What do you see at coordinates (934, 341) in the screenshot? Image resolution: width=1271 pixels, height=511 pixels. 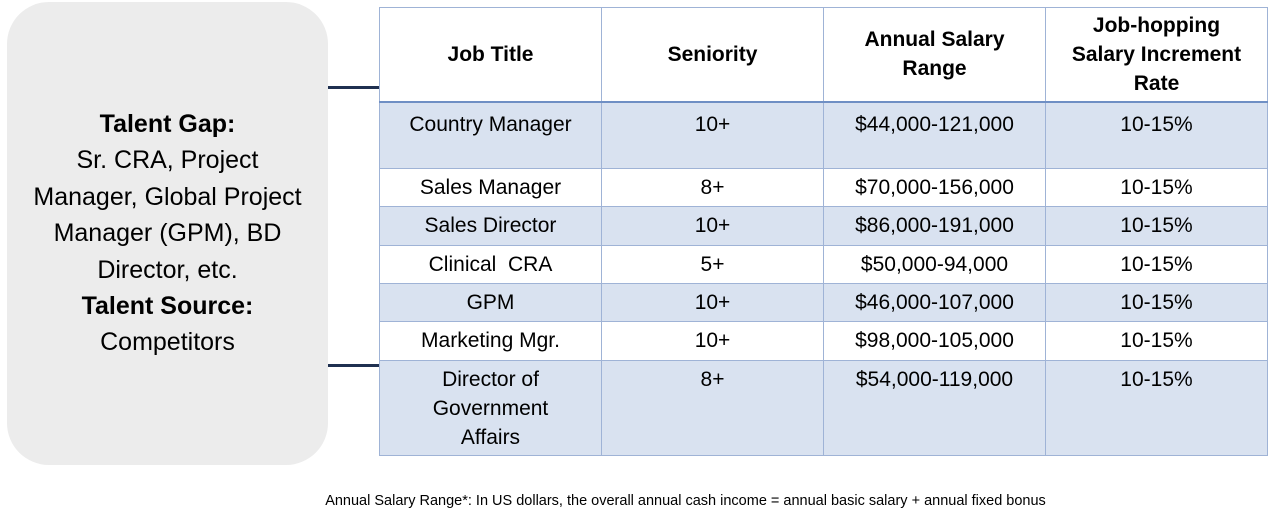 I see `cell-salary: $98,000-105,000` at bounding box center [934, 341].